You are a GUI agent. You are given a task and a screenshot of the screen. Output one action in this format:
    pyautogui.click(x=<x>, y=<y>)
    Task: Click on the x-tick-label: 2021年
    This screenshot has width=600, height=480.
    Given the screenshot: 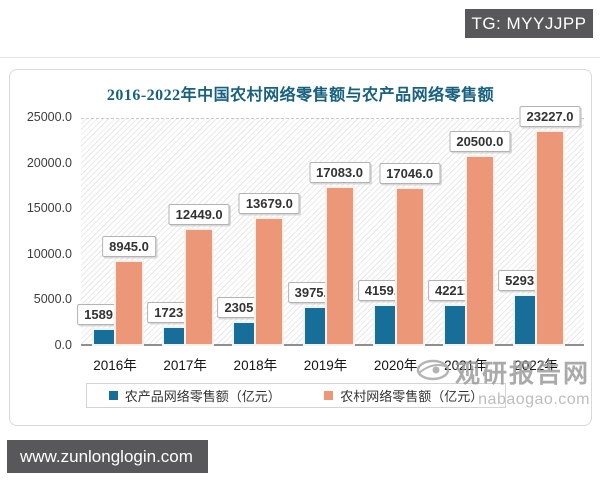 What is the action you would take?
    pyautogui.click(x=466, y=365)
    